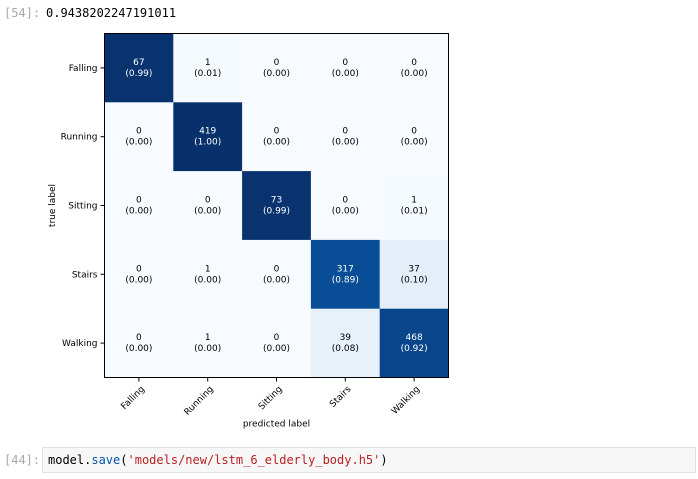 This screenshot has width=698, height=479. What do you see at coordinates (79, 344) in the screenshot?
I see `y-tick-label: Walking` at bounding box center [79, 344].